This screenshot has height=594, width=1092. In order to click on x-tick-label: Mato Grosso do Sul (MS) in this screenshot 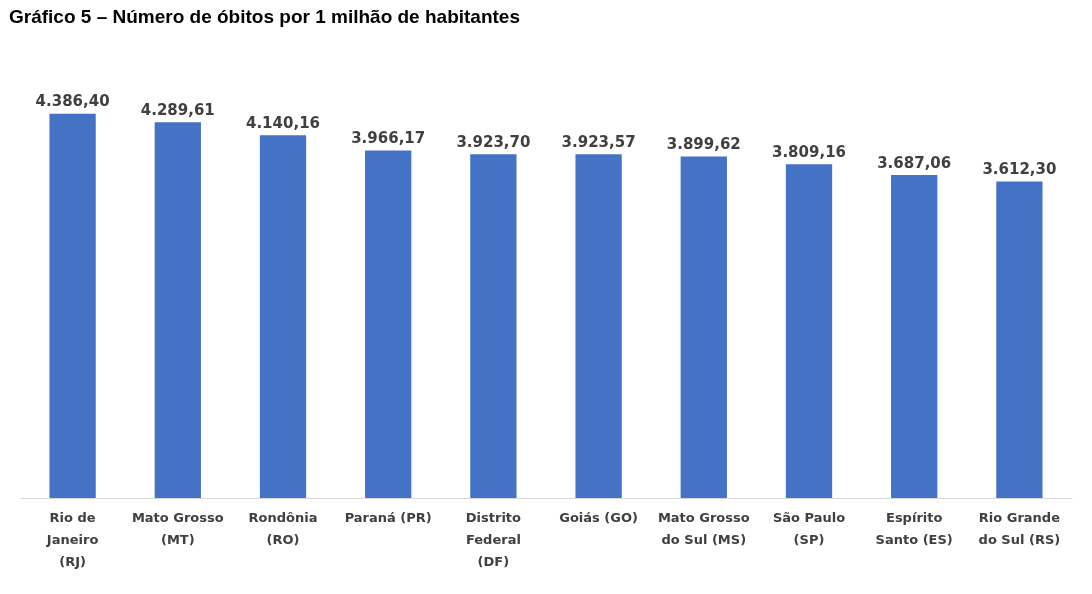, I will do `click(703, 528)`.